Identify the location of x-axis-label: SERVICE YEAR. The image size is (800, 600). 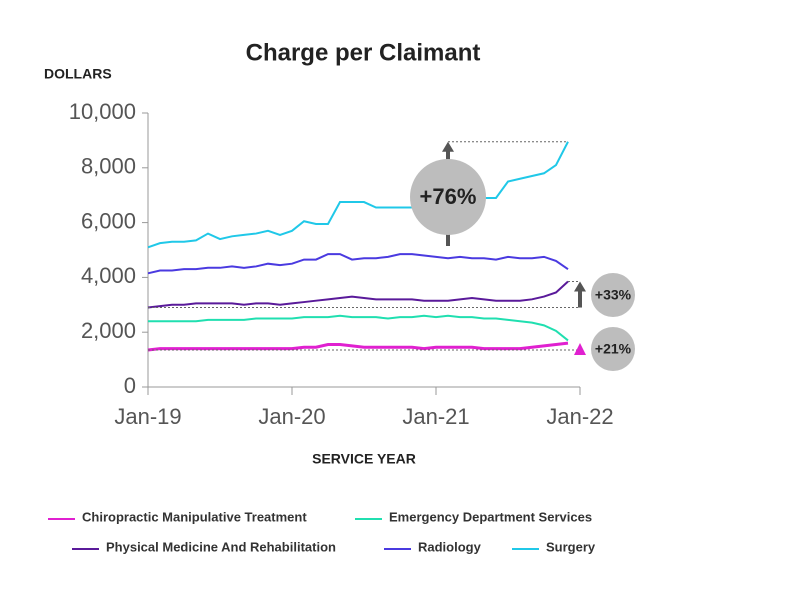
(364, 459).